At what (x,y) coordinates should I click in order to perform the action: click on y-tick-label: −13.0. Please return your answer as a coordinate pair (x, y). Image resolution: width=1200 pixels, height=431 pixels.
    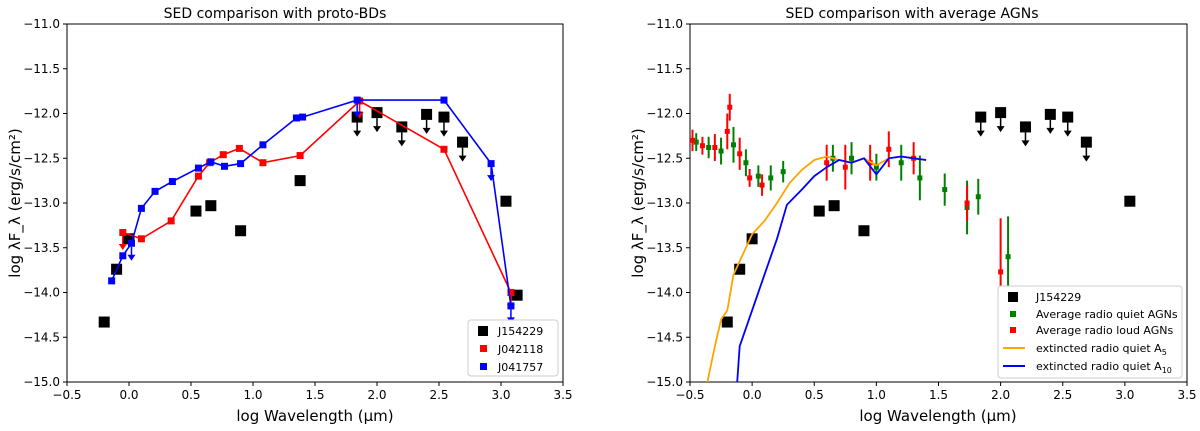
    Looking at the image, I should click on (664, 203).